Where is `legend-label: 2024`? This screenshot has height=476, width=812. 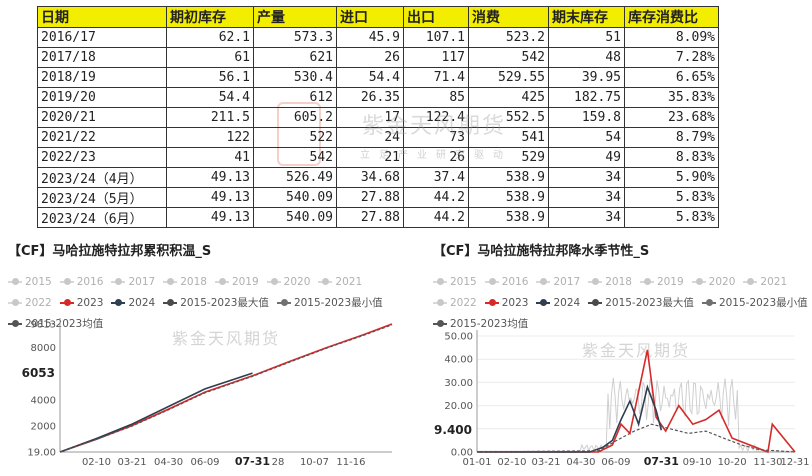 legend-label: 2024 is located at coordinates (567, 302).